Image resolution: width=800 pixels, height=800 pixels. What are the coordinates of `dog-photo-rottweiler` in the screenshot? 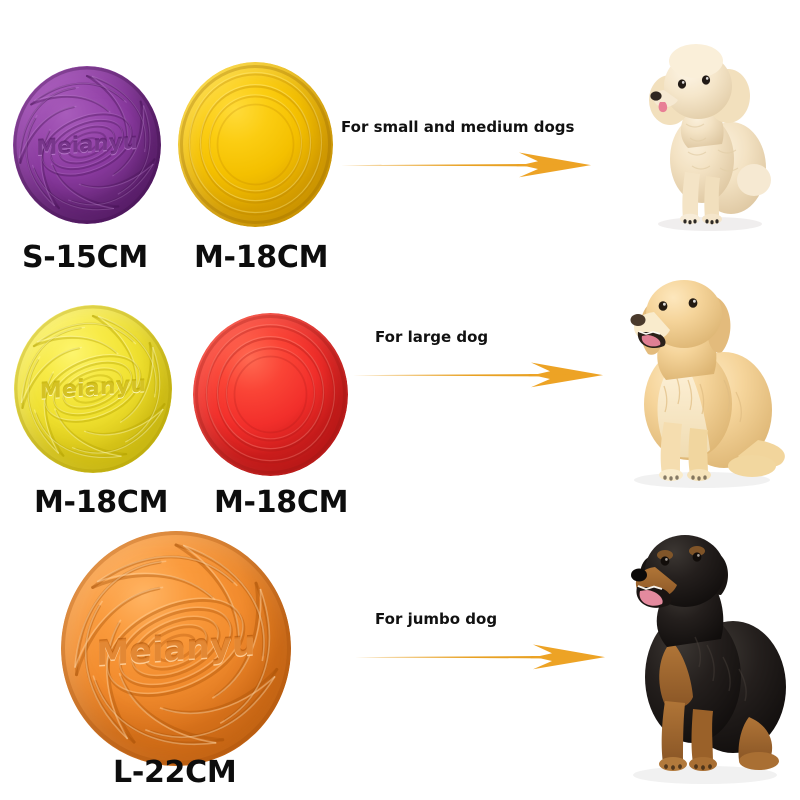 It's located at (703, 647).